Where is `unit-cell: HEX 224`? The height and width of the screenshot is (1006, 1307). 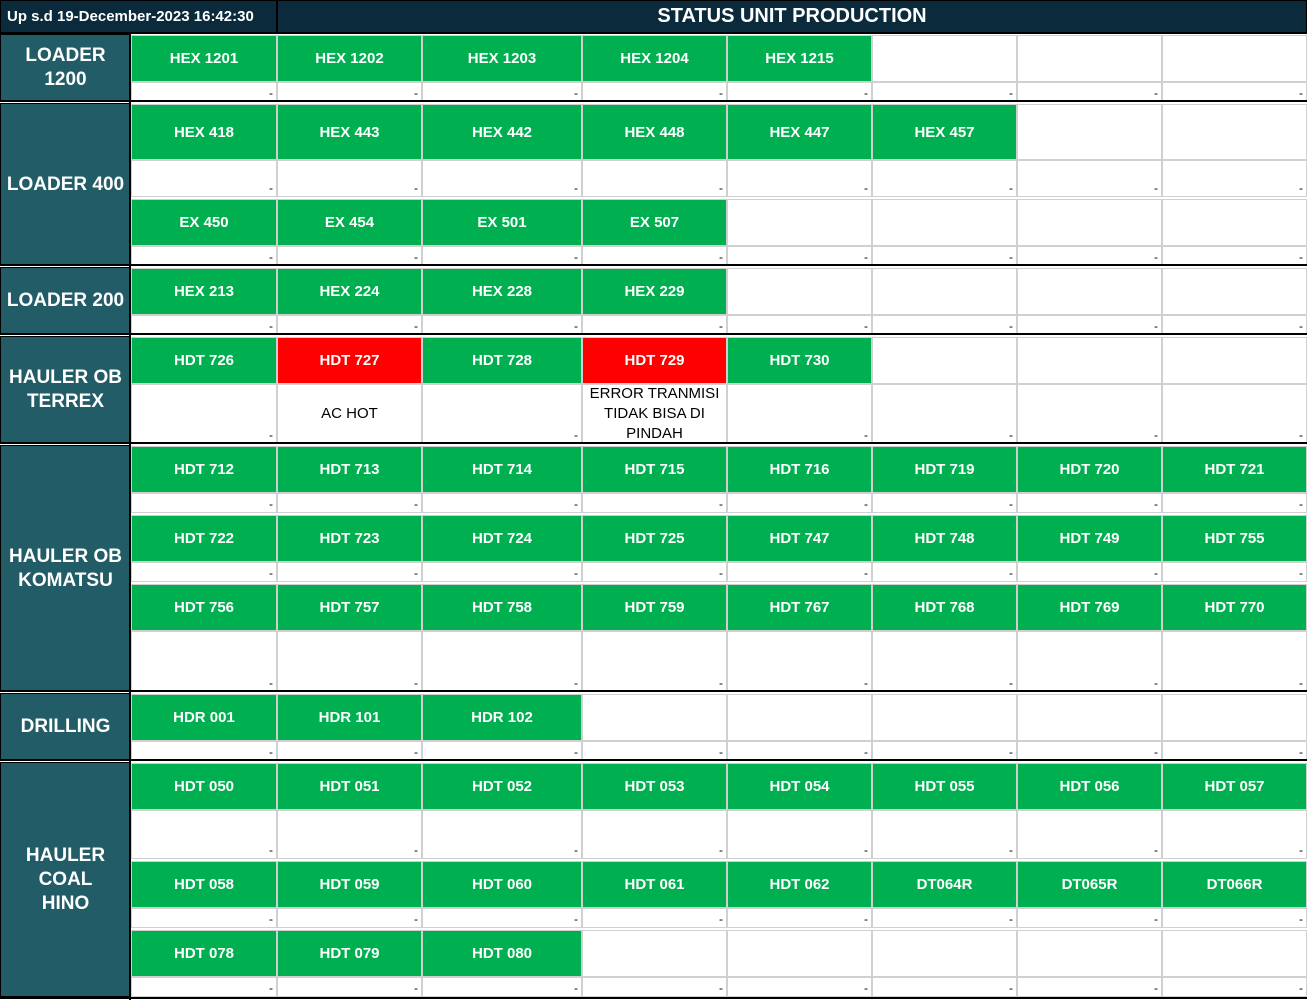 unit-cell: HEX 224 is located at coordinates (349, 291).